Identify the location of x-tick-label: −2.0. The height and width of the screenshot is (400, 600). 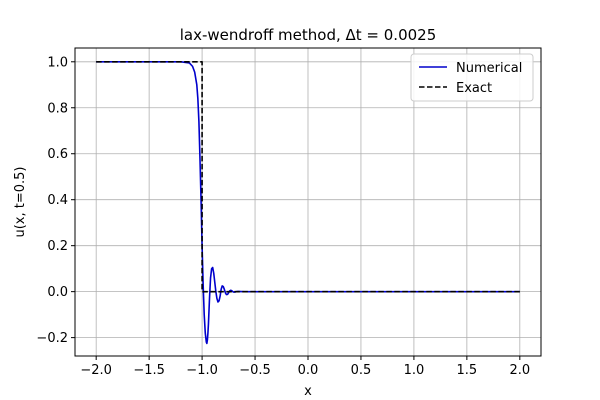
(96, 370).